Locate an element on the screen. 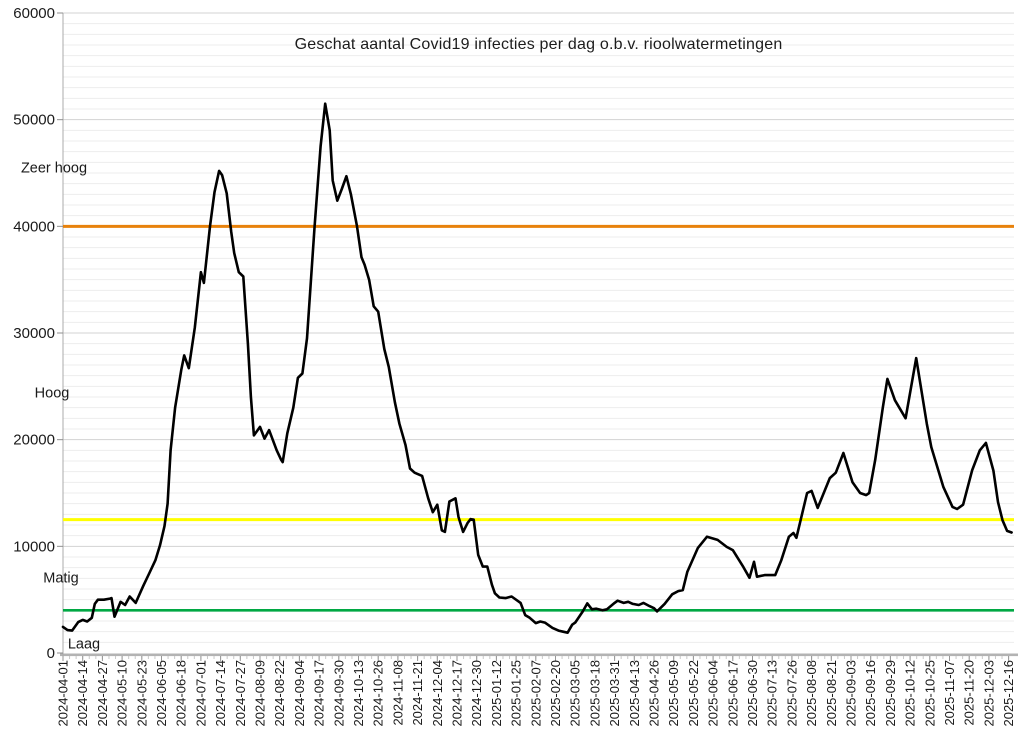  x-tick-label: 2025-04-13 is located at coordinates (634, 693).